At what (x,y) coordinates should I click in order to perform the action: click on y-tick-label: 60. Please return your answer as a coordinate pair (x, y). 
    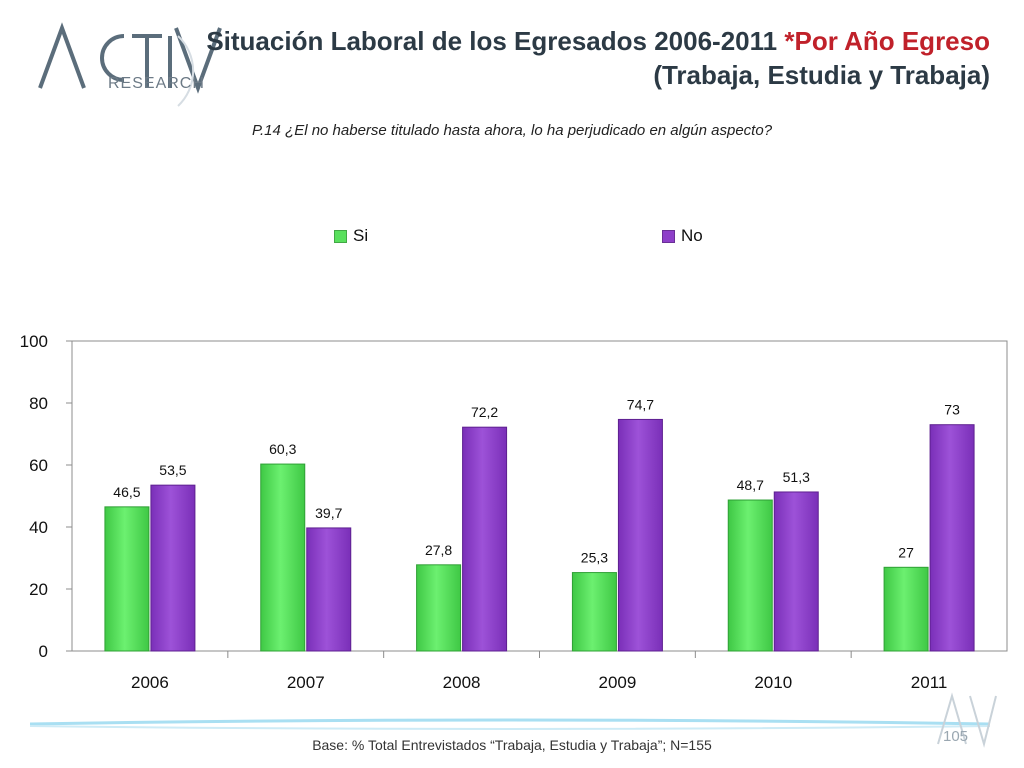
    Looking at the image, I should click on (38, 465).